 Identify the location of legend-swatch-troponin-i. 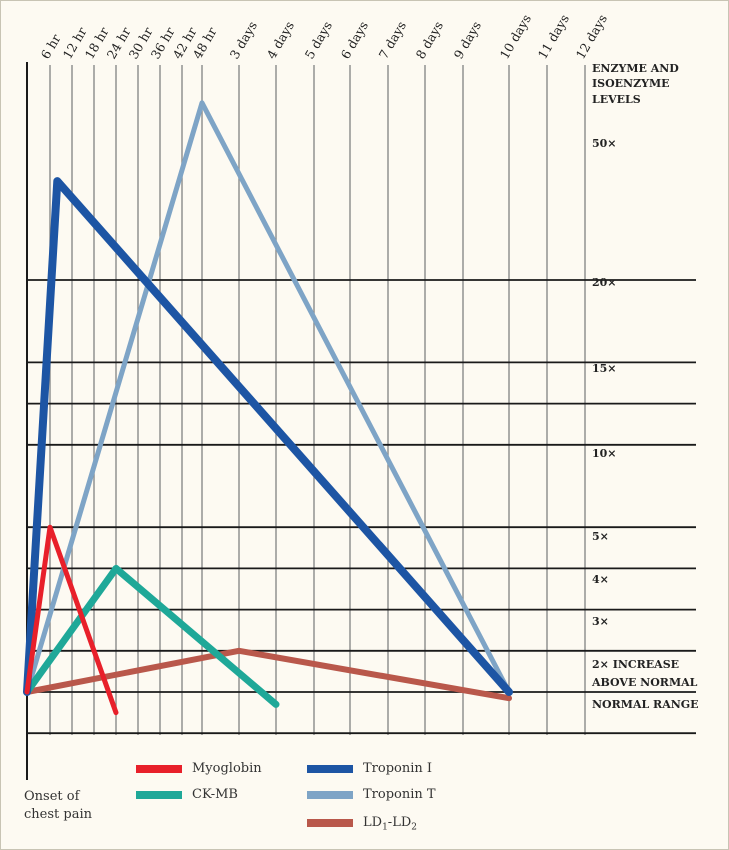
(330, 768).